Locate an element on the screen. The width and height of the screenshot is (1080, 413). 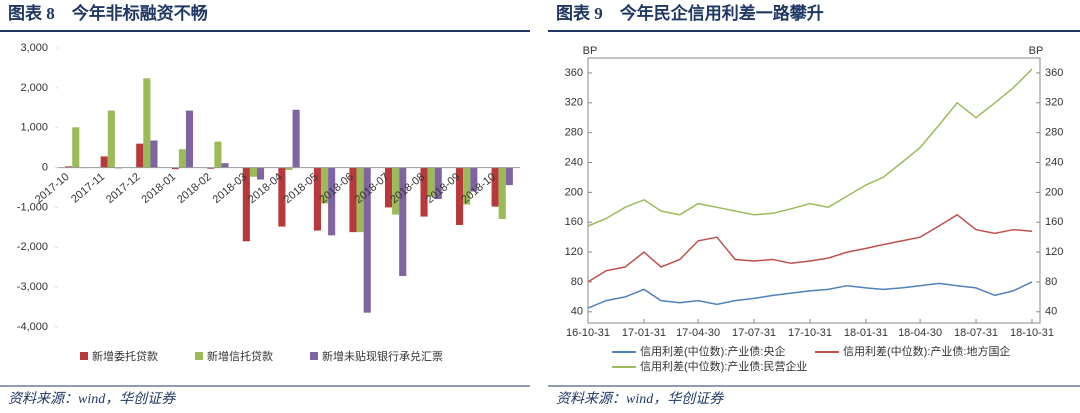
y-tick-label: 0 is located at coordinates (45, 167).